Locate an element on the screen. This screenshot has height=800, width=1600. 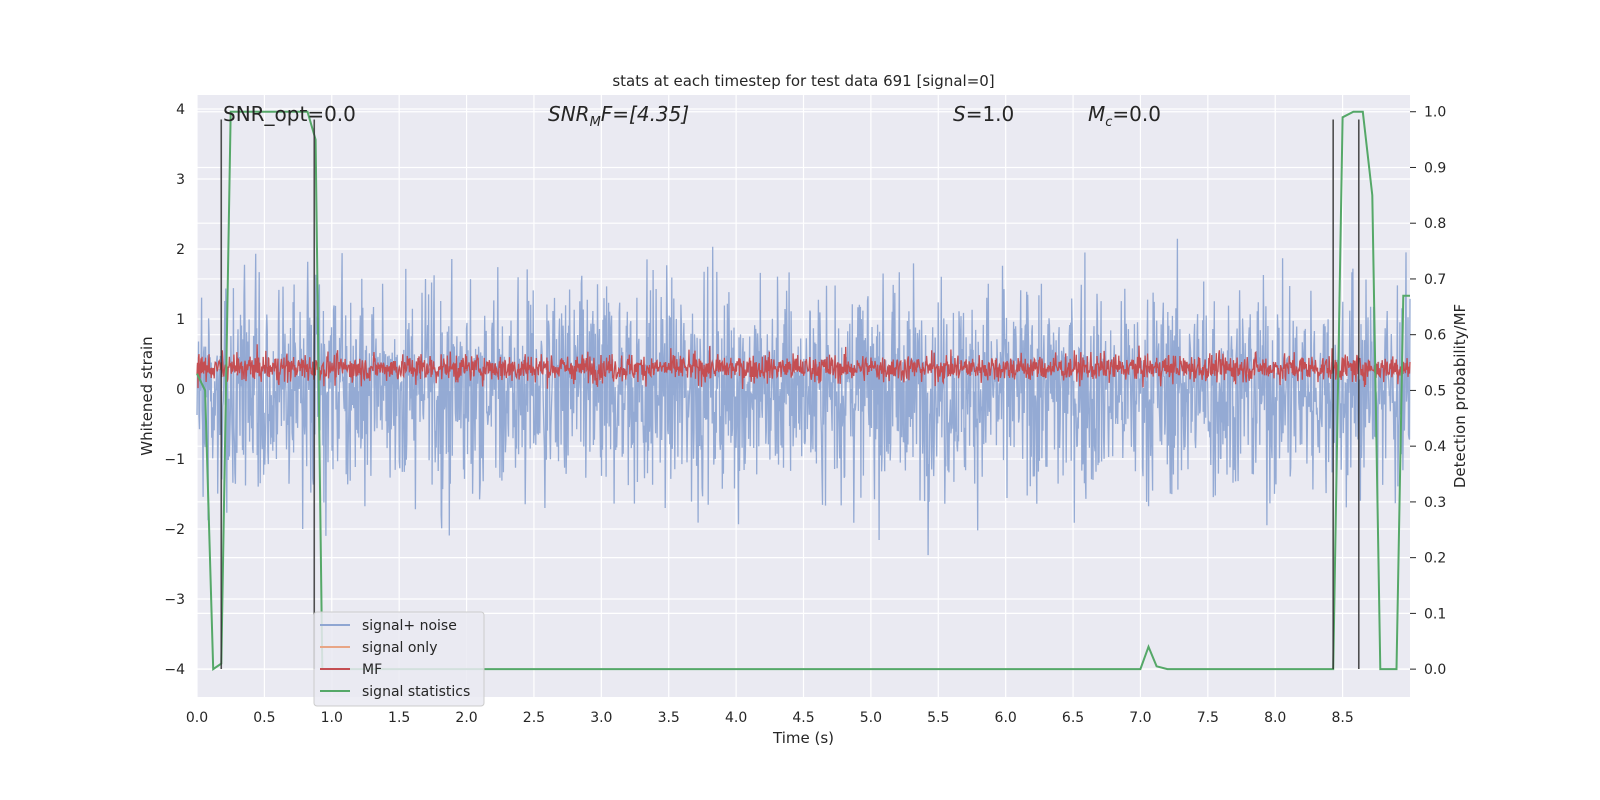
x-tick-label: 0.5 is located at coordinates (264, 718).